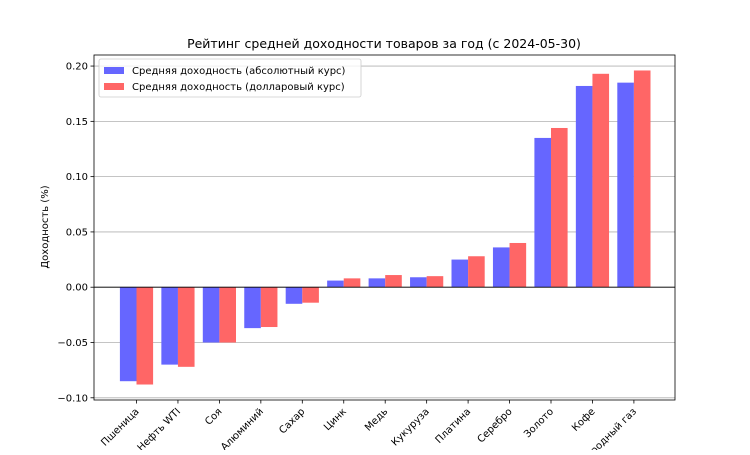 This screenshot has width=750, height=455. Describe the element at coordinates (72, 398) in the screenshot. I see `y-tick-label: −0.10` at that location.